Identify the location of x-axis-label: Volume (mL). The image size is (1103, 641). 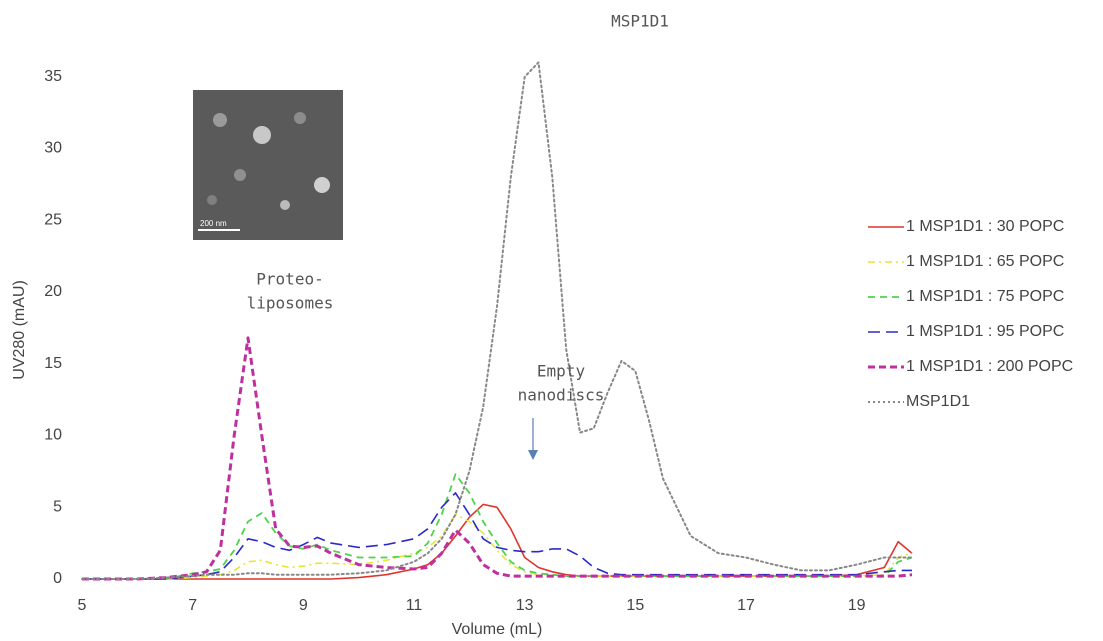
(497, 629).